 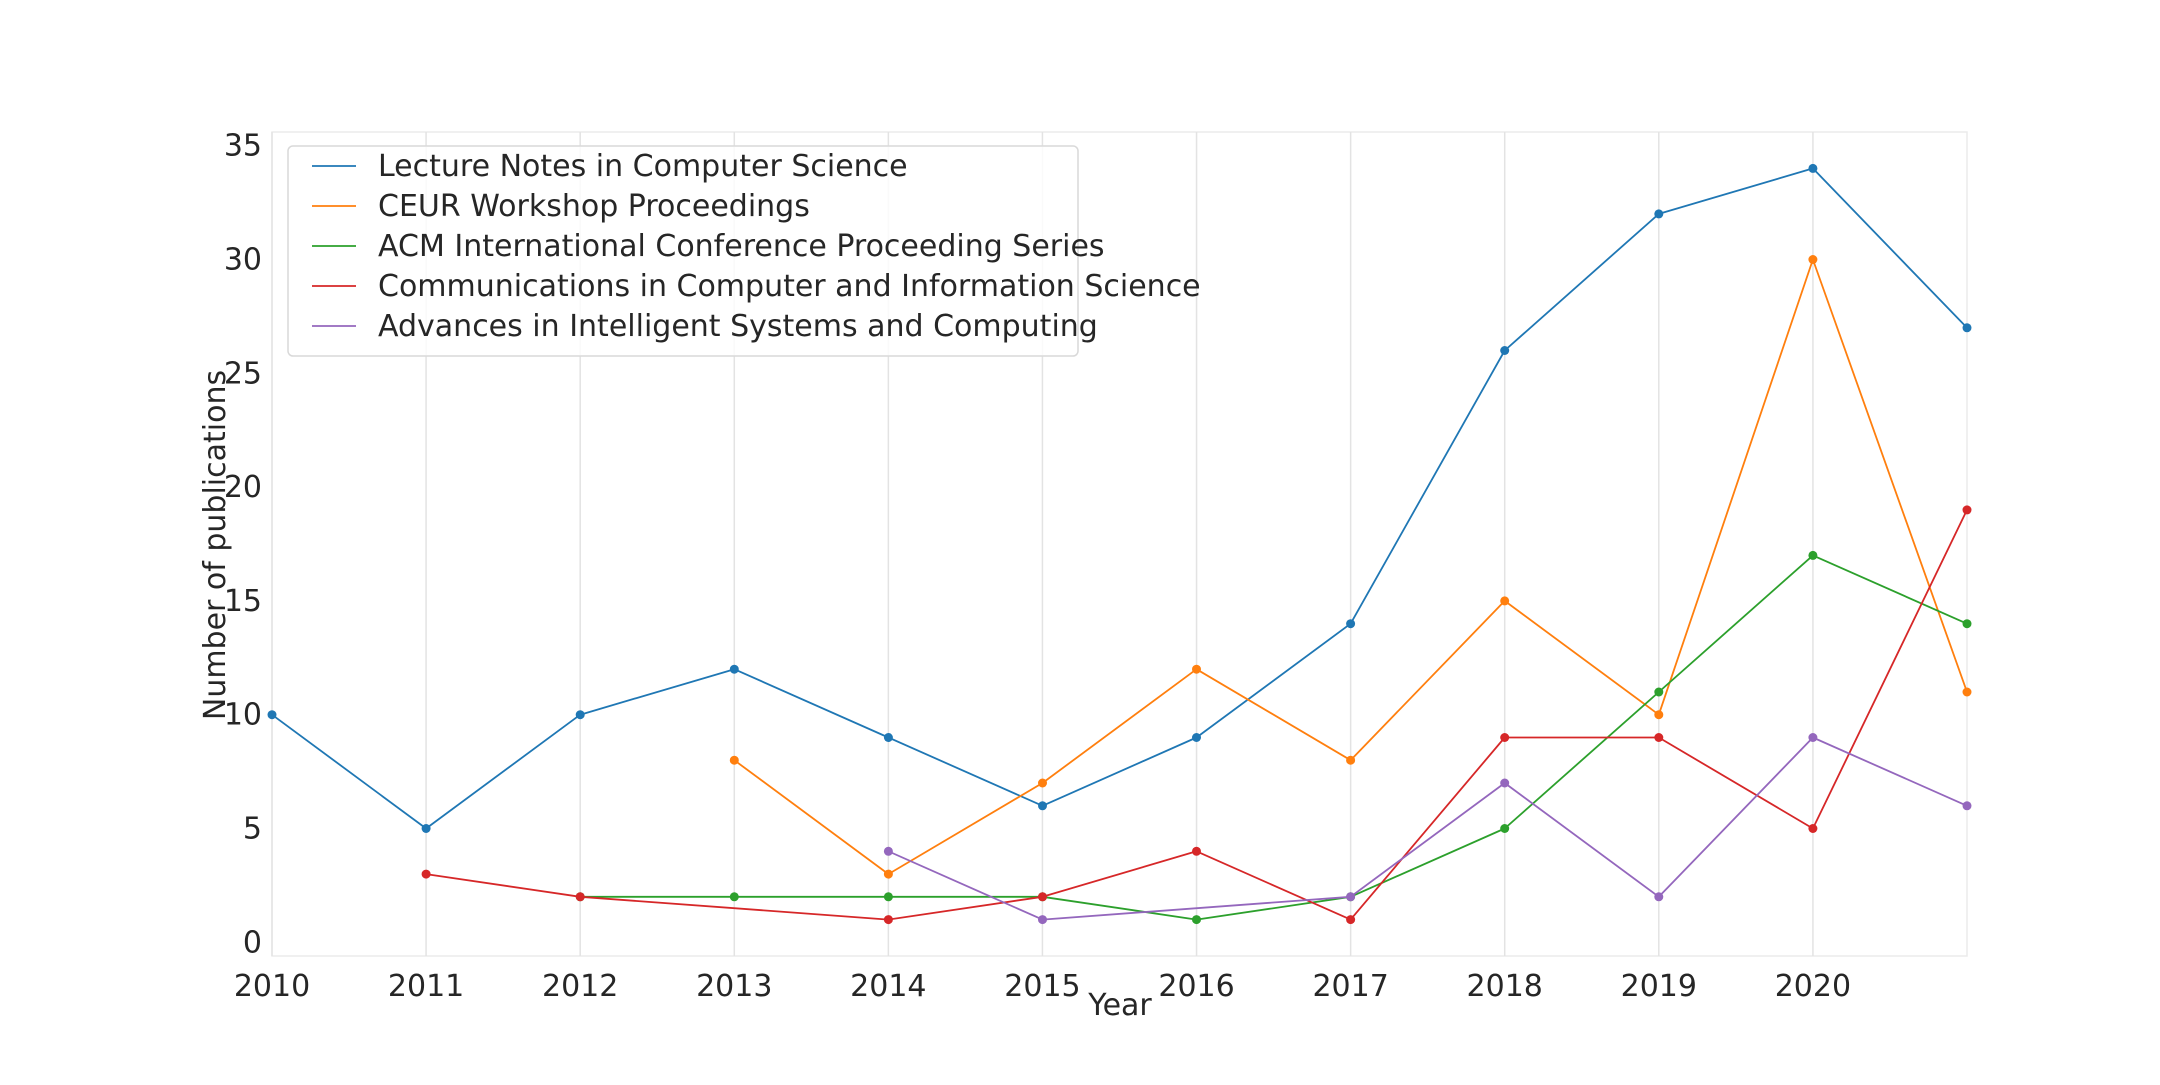 What do you see at coordinates (1813, 986) in the screenshot?
I see `x-tick-label: 2020` at bounding box center [1813, 986].